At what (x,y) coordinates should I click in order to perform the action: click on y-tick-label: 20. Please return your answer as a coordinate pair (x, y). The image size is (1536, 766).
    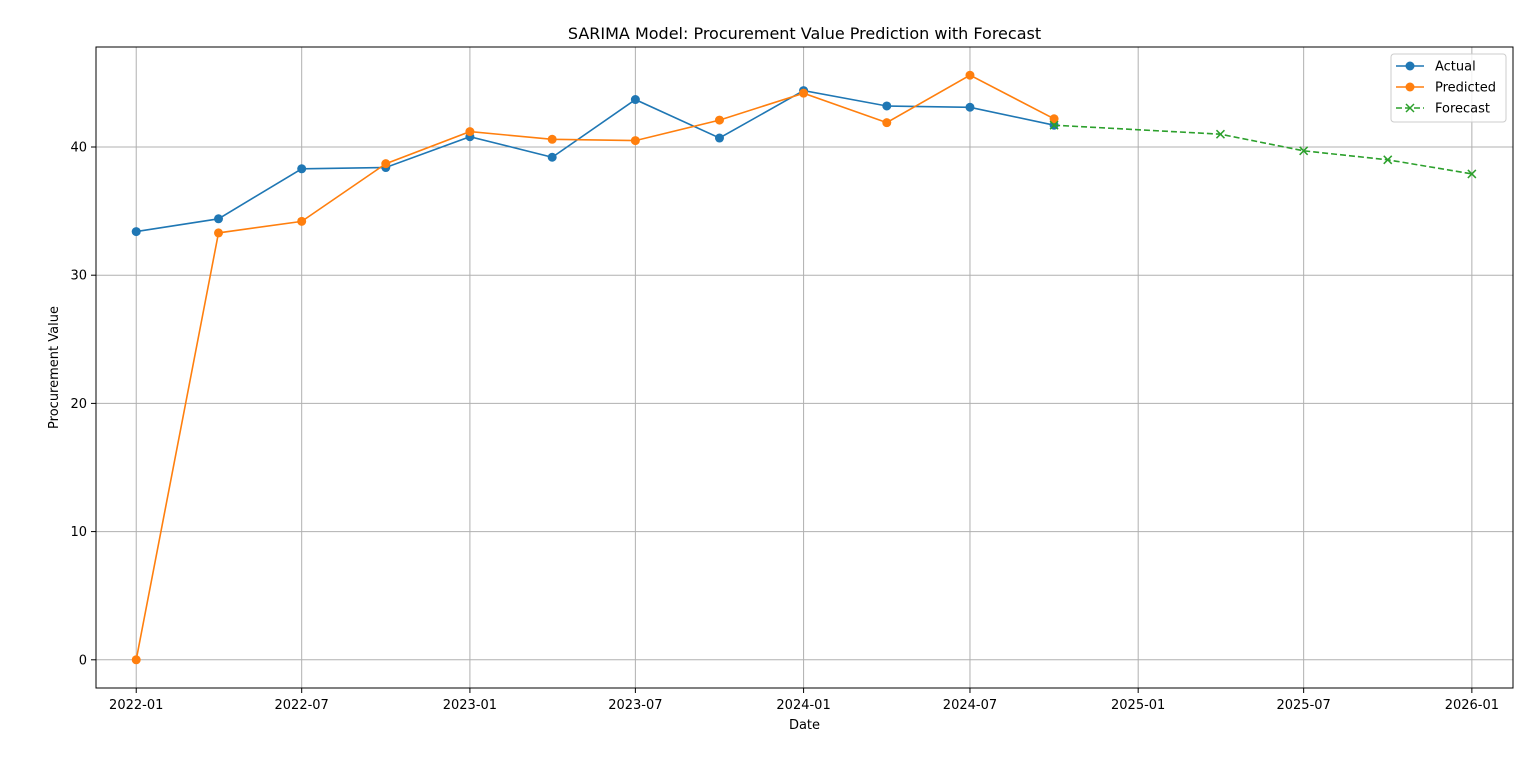
    Looking at the image, I should click on (78, 404).